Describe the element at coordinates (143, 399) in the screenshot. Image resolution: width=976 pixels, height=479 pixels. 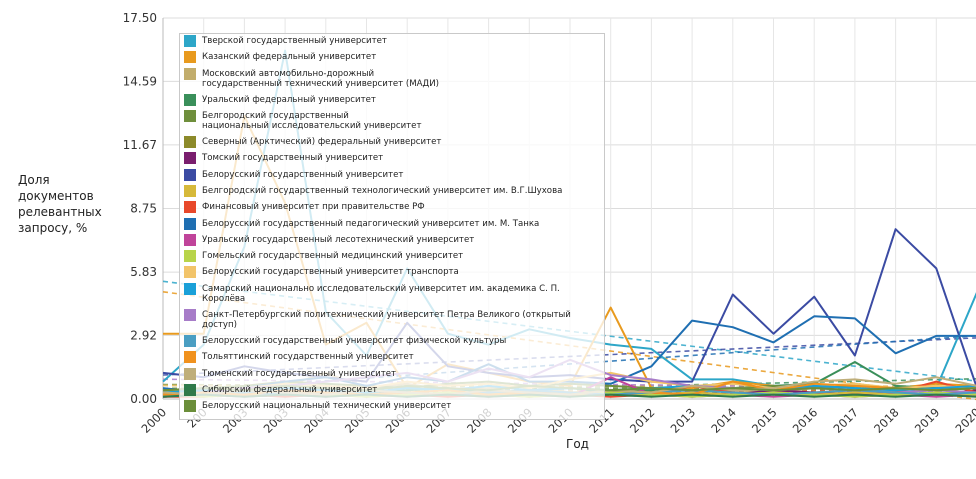
I see `y-tick-label: 0.00` at that location.